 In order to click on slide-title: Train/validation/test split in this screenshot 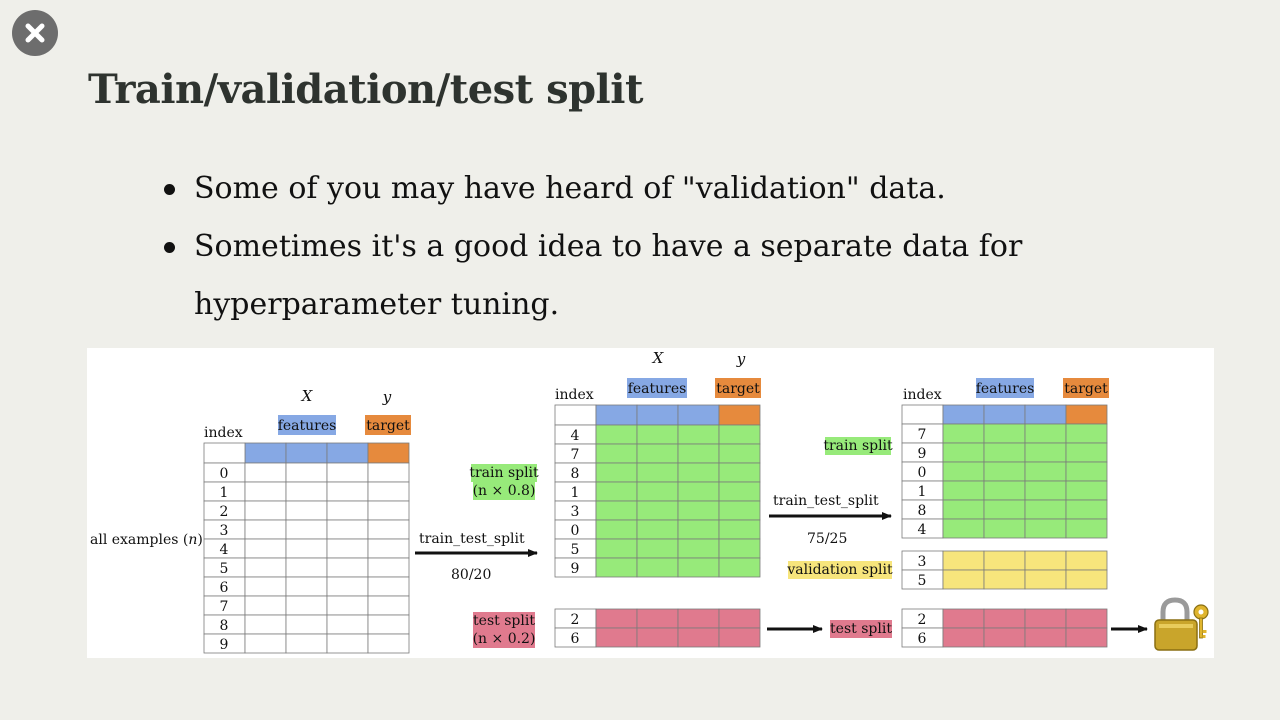, I will do `click(365, 89)`.